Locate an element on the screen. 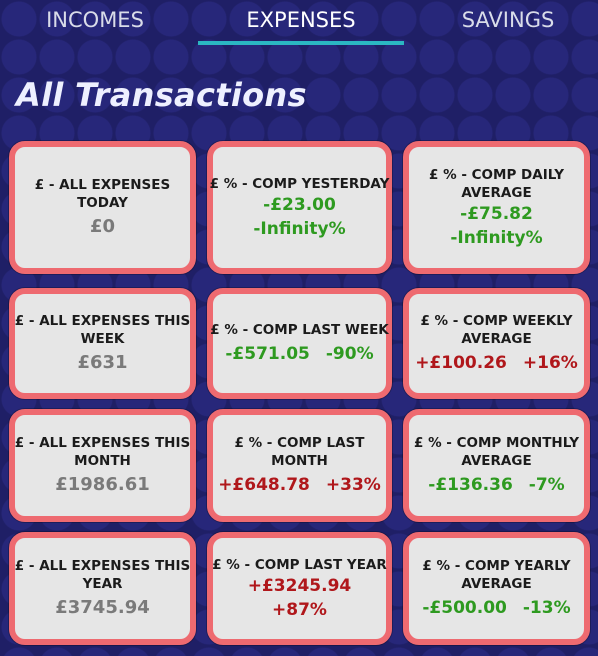  card-comp-last-year: £ % - COMP LAST YEAR +£3245.94 +87% is located at coordinates (299, 588).